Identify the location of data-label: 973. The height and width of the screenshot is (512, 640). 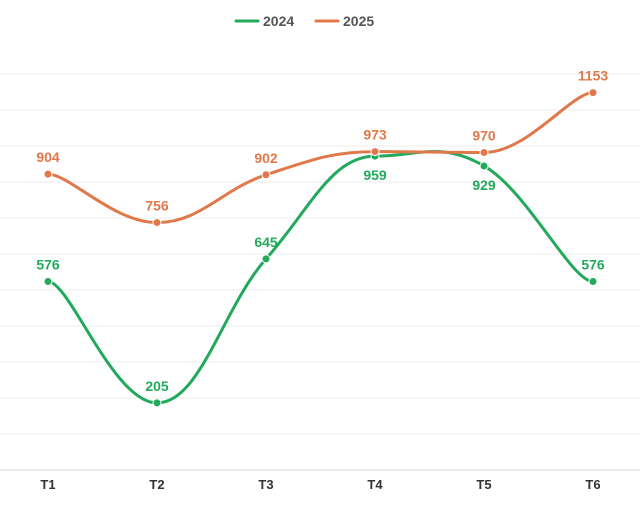
(375, 135).